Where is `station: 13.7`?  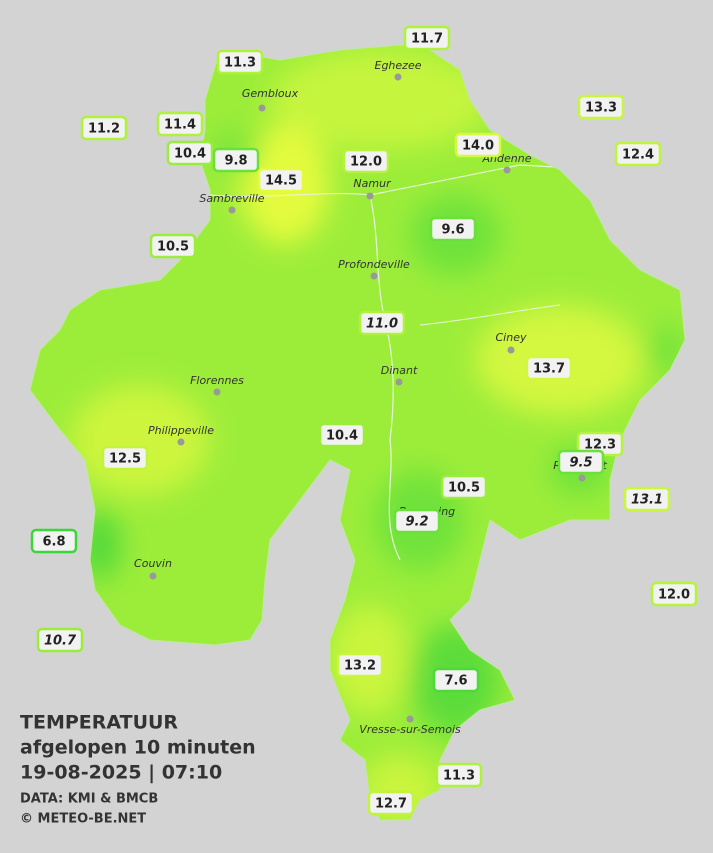
station: 13.7 is located at coordinates (549, 368).